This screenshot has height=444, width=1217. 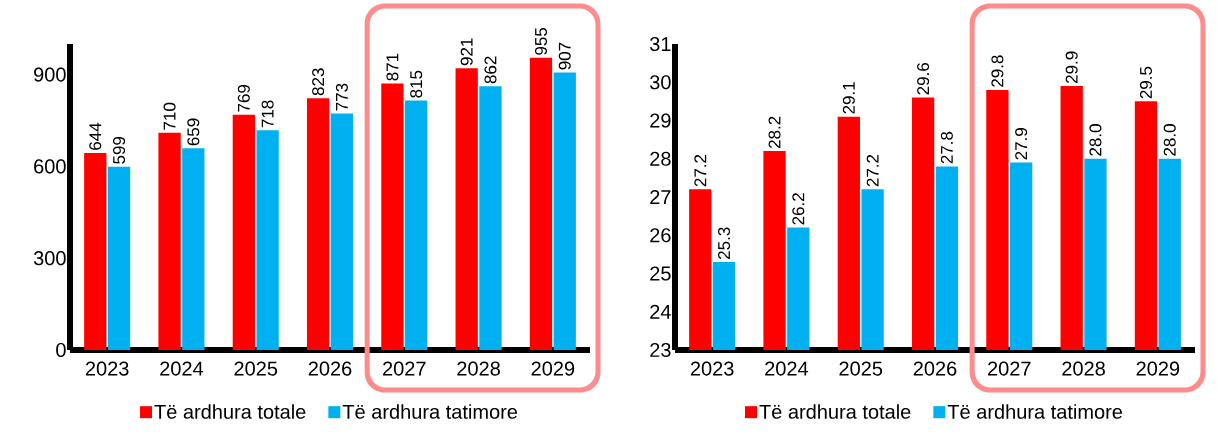 What do you see at coordinates (660, 235) in the screenshot?
I see `y-tick-label: 26` at bounding box center [660, 235].